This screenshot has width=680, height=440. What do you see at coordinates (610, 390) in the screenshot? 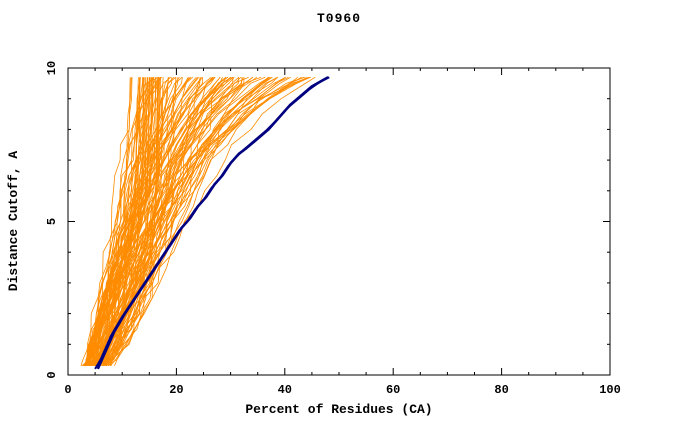
I see `x-tick-label: 100` at bounding box center [610, 390].